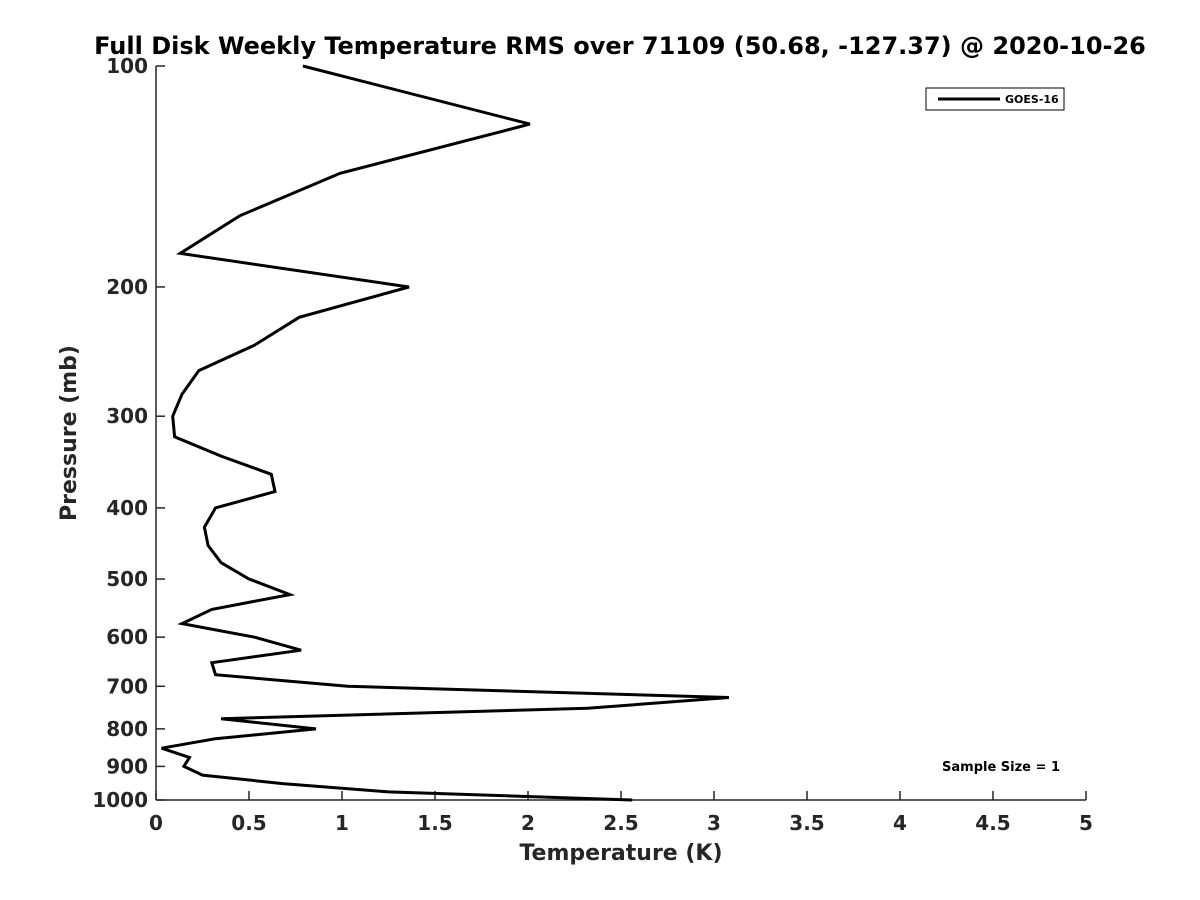 Image resolution: width=1200 pixels, height=900 pixels. What do you see at coordinates (127, 637) in the screenshot?
I see `y-tick-label: 600` at bounding box center [127, 637].